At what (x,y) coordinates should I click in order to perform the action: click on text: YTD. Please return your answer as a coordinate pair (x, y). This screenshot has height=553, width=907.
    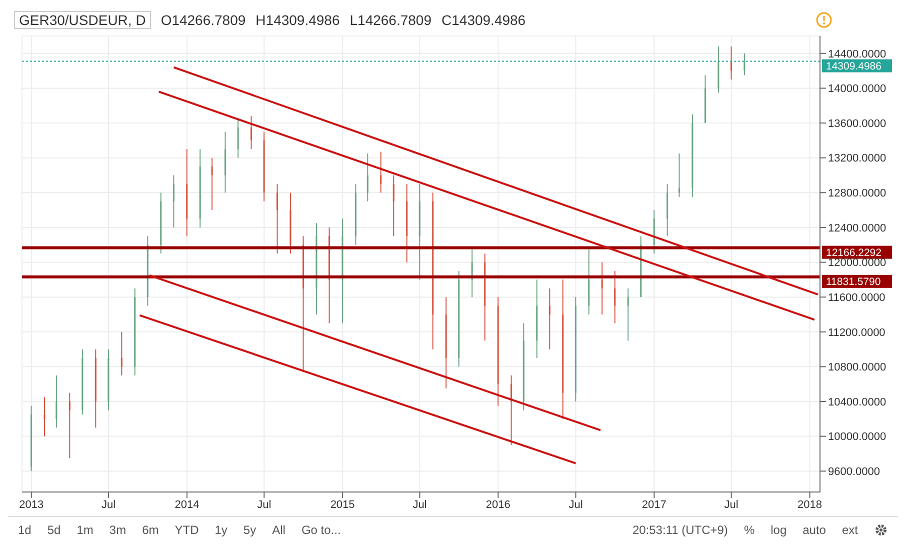
    Looking at the image, I should click on (186, 530).